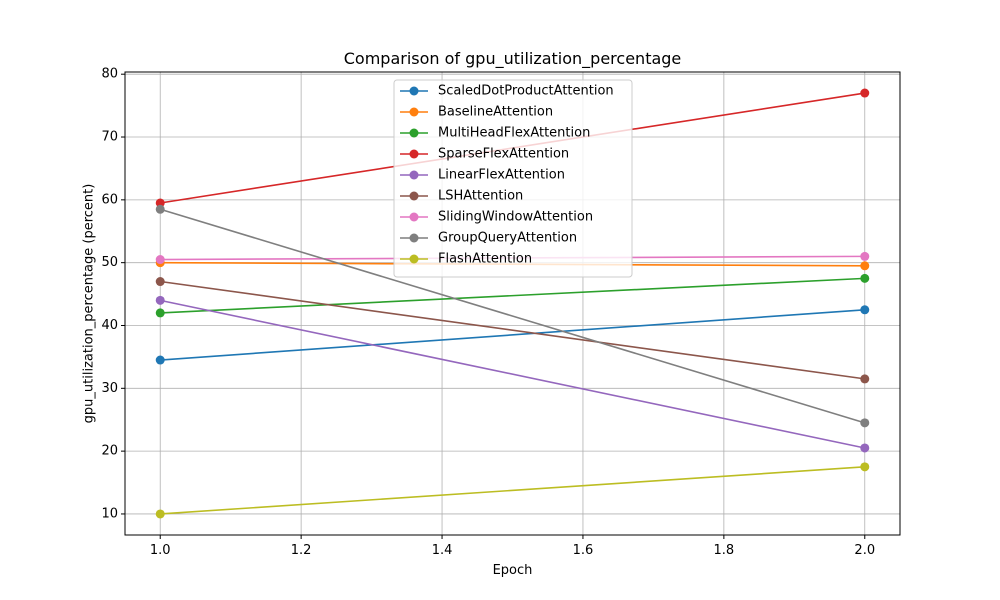  What do you see at coordinates (485, 259) in the screenshot?
I see `legend-entry-label: FlashAttention` at bounding box center [485, 259].